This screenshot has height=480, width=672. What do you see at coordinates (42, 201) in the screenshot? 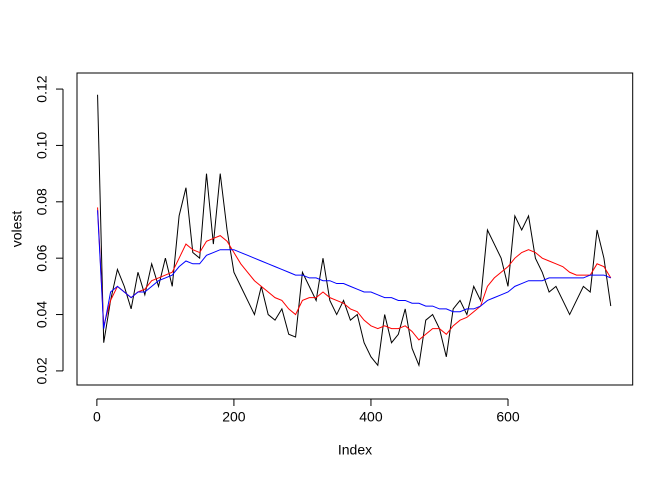
I see `y-tick-label: 0.08` at bounding box center [42, 201].